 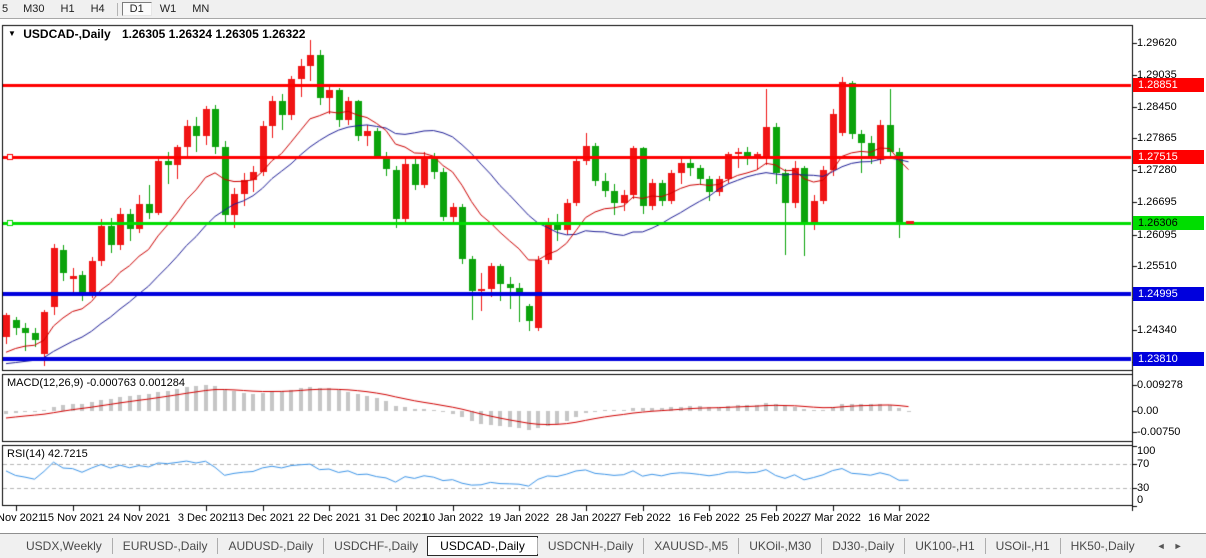 What do you see at coordinates (5, 9) in the screenshot?
I see `timeframe-m5-button: 5` at bounding box center [5, 9].